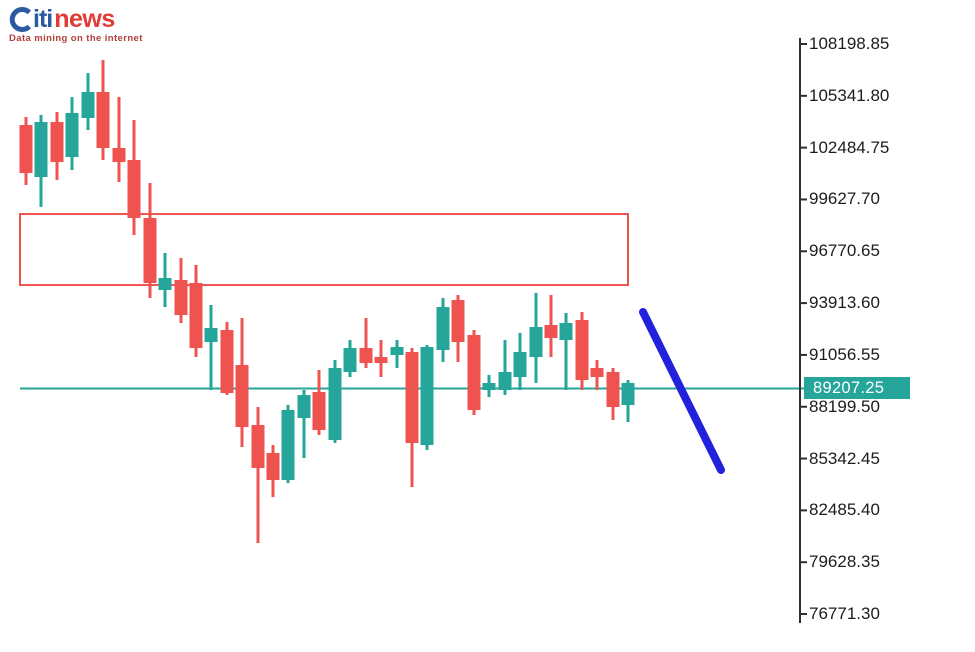 This screenshot has height=652, width=975. What do you see at coordinates (324, 250) in the screenshot?
I see `supply-zone-rect` at bounding box center [324, 250].